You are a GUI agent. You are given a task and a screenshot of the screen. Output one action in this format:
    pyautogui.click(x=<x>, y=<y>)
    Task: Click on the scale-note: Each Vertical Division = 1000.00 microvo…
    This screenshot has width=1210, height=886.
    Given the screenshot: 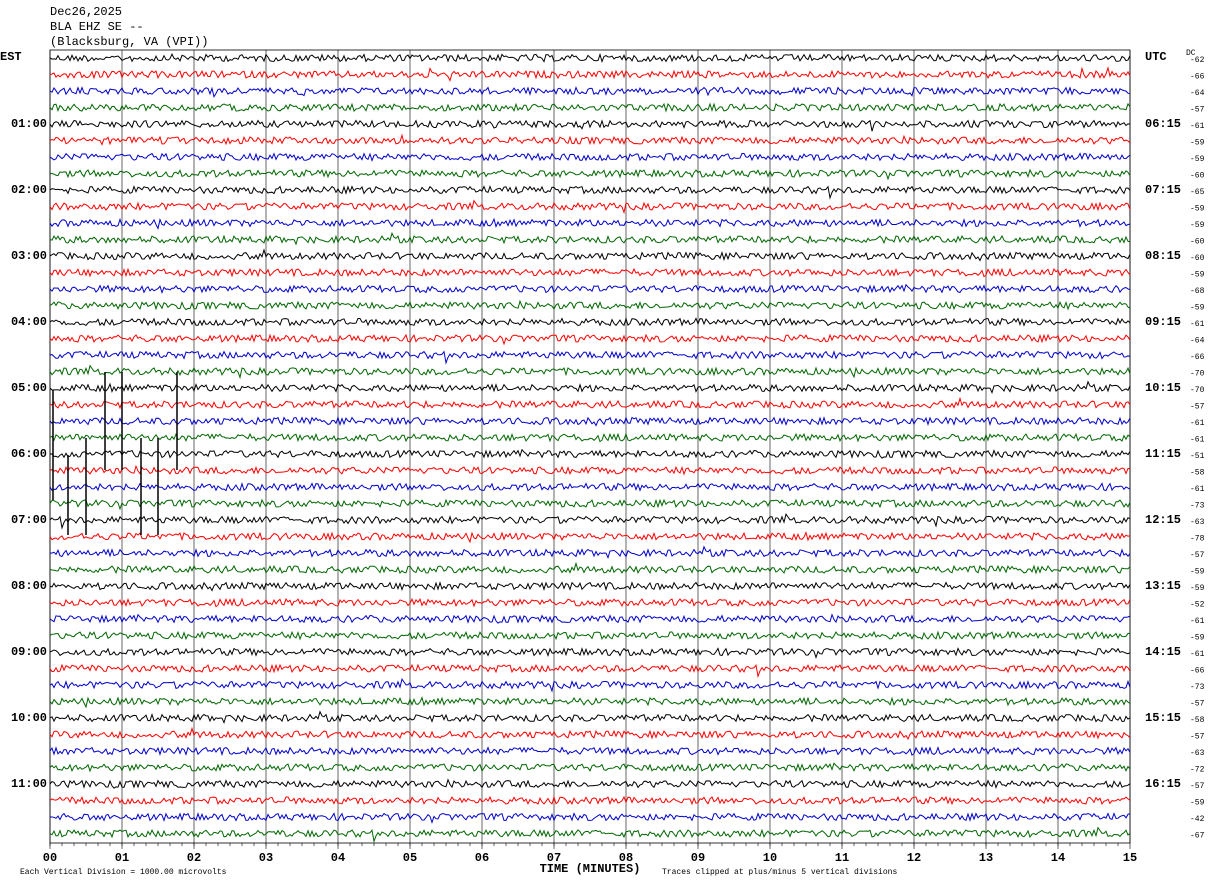 What is the action you would take?
    pyautogui.click(x=123, y=872)
    